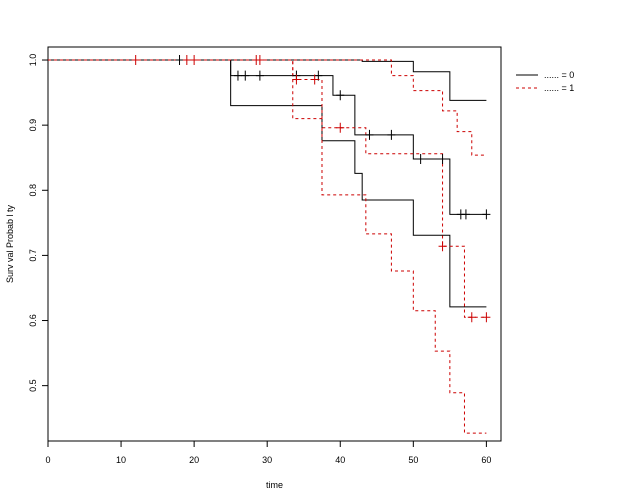  I want to click on legend-label: ...... = 1, so click(559, 88).